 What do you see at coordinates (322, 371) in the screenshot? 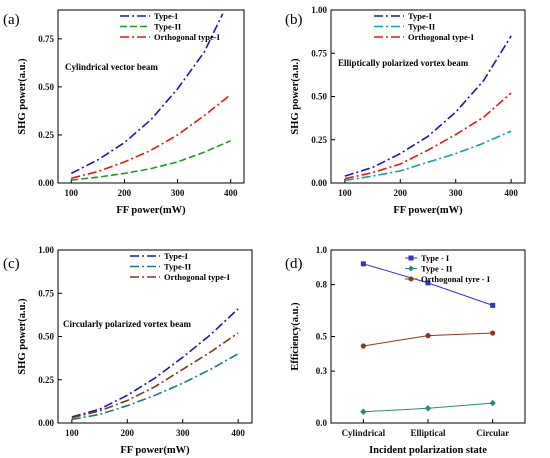
I see `y-tick-label: 0.3` at bounding box center [322, 371].